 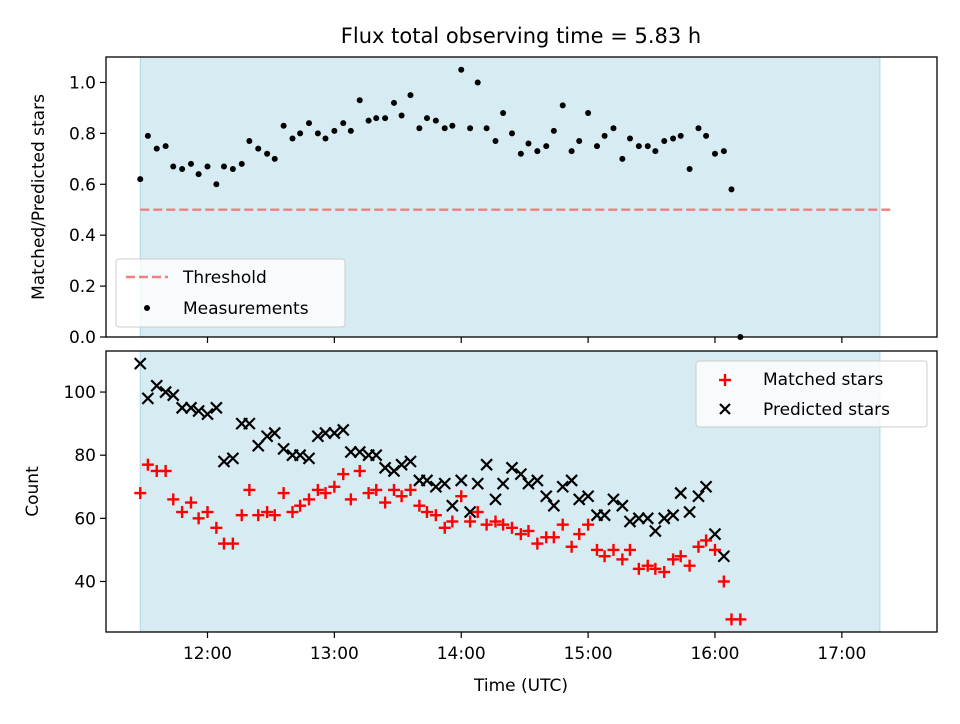 I want to click on legend-matched-label: Matched stars, so click(x=823, y=380).